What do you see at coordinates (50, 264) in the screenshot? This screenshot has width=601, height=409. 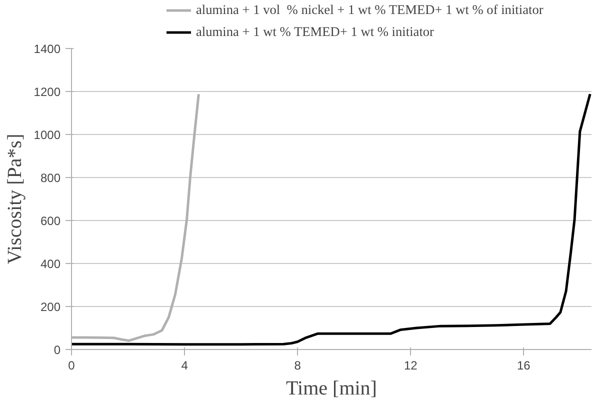 I see `y-tick-label: 400` at bounding box center [50, 264].